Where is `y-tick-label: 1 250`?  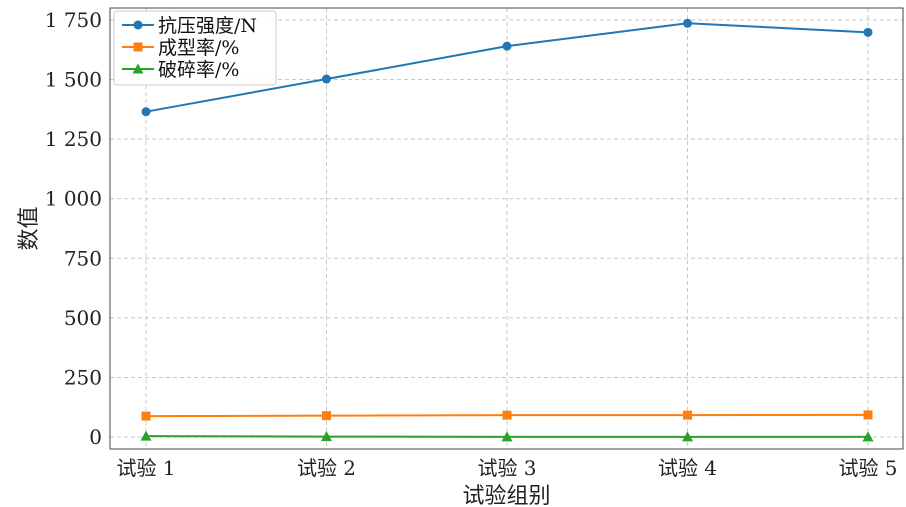 y-tick-label: 1 250 is located at coordinates (73, 139).